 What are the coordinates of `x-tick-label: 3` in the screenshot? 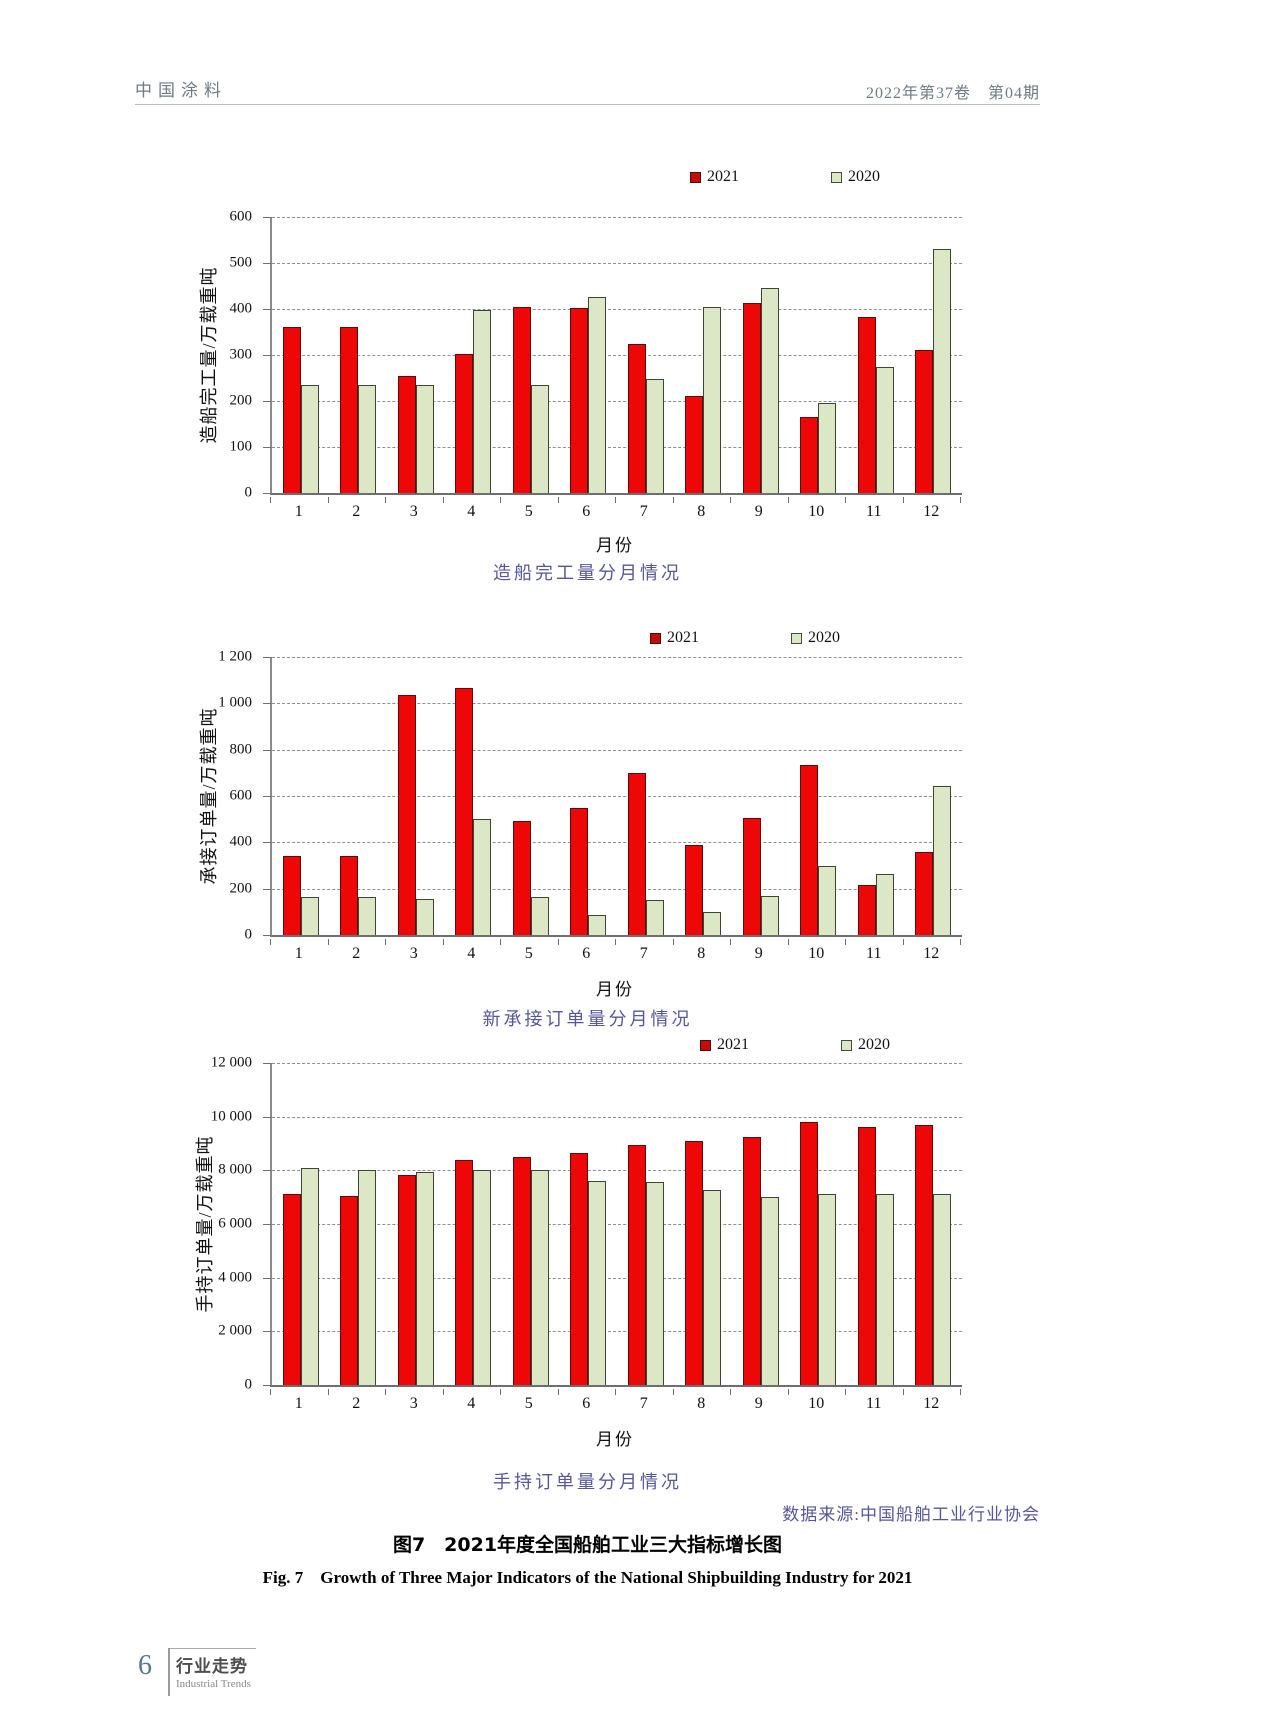 It's located at (413, 1403).